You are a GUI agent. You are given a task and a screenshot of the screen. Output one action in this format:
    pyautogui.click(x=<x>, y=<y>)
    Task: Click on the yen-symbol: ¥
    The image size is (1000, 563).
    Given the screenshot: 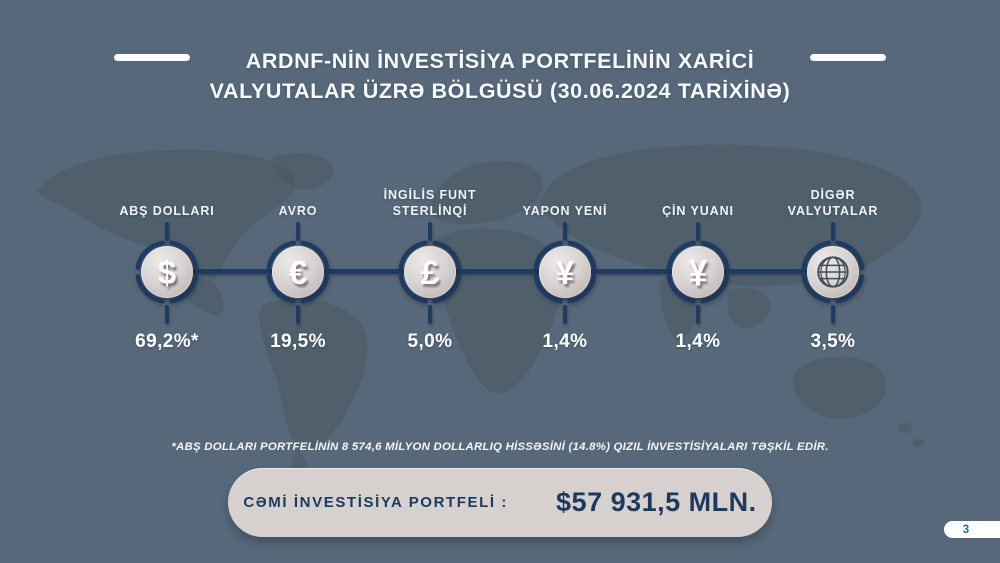 What is the action you would take?
    pyautogui.click(x=565, y=272)
    